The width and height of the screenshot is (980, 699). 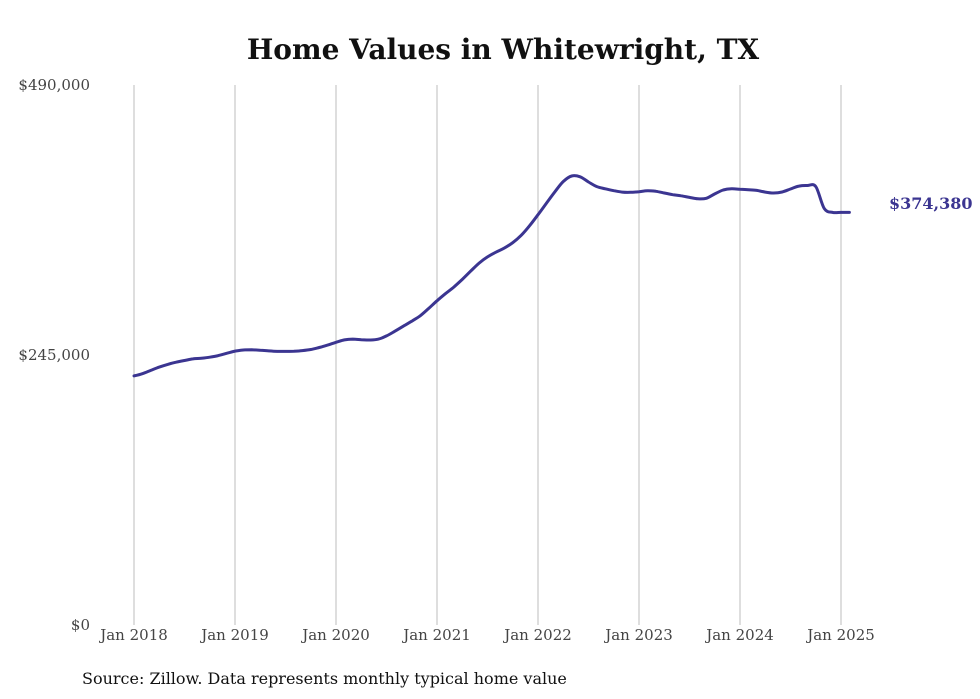 I want to click on x-tick-label: Jan 2020, so click(x=335, y=635).